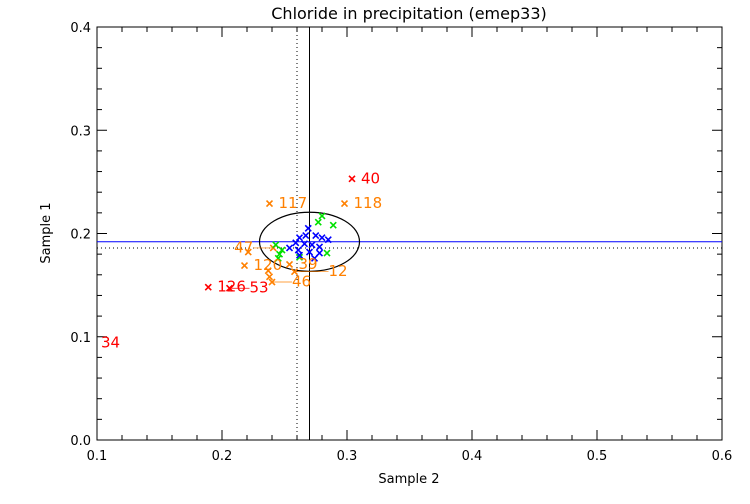  I want to click on data-point-label: 12, so click(338, 271).